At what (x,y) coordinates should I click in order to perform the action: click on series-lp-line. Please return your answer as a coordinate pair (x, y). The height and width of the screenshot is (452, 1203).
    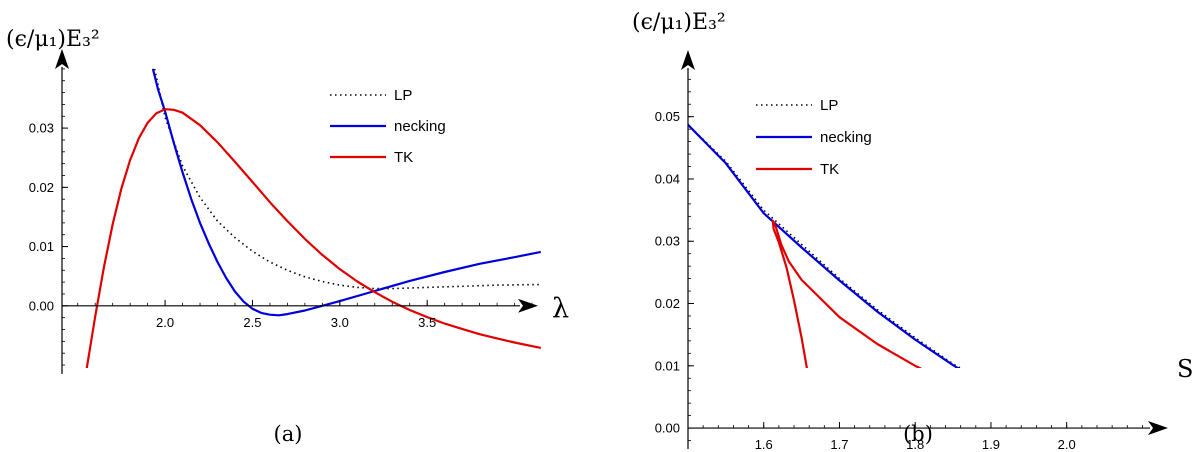
    Looking at the image, I should click on (825, 246).